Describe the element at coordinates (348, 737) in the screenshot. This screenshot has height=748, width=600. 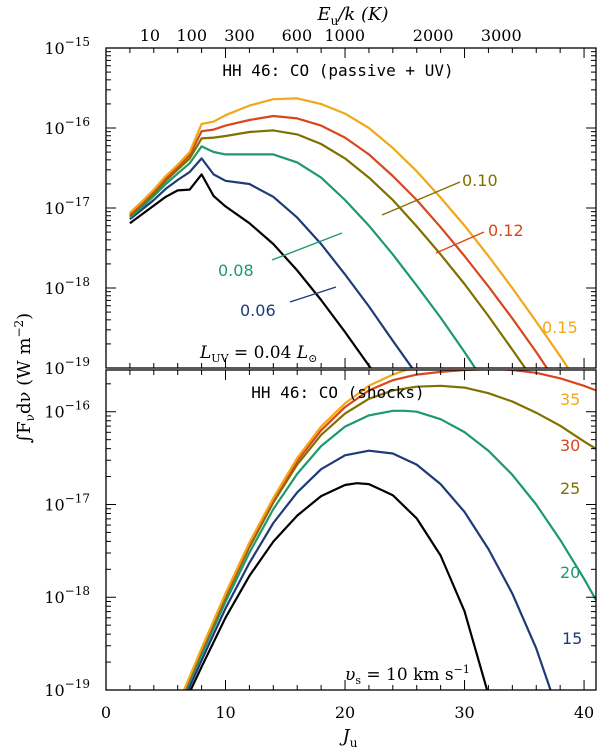
I see `x-axis-label: Ju` at that location.